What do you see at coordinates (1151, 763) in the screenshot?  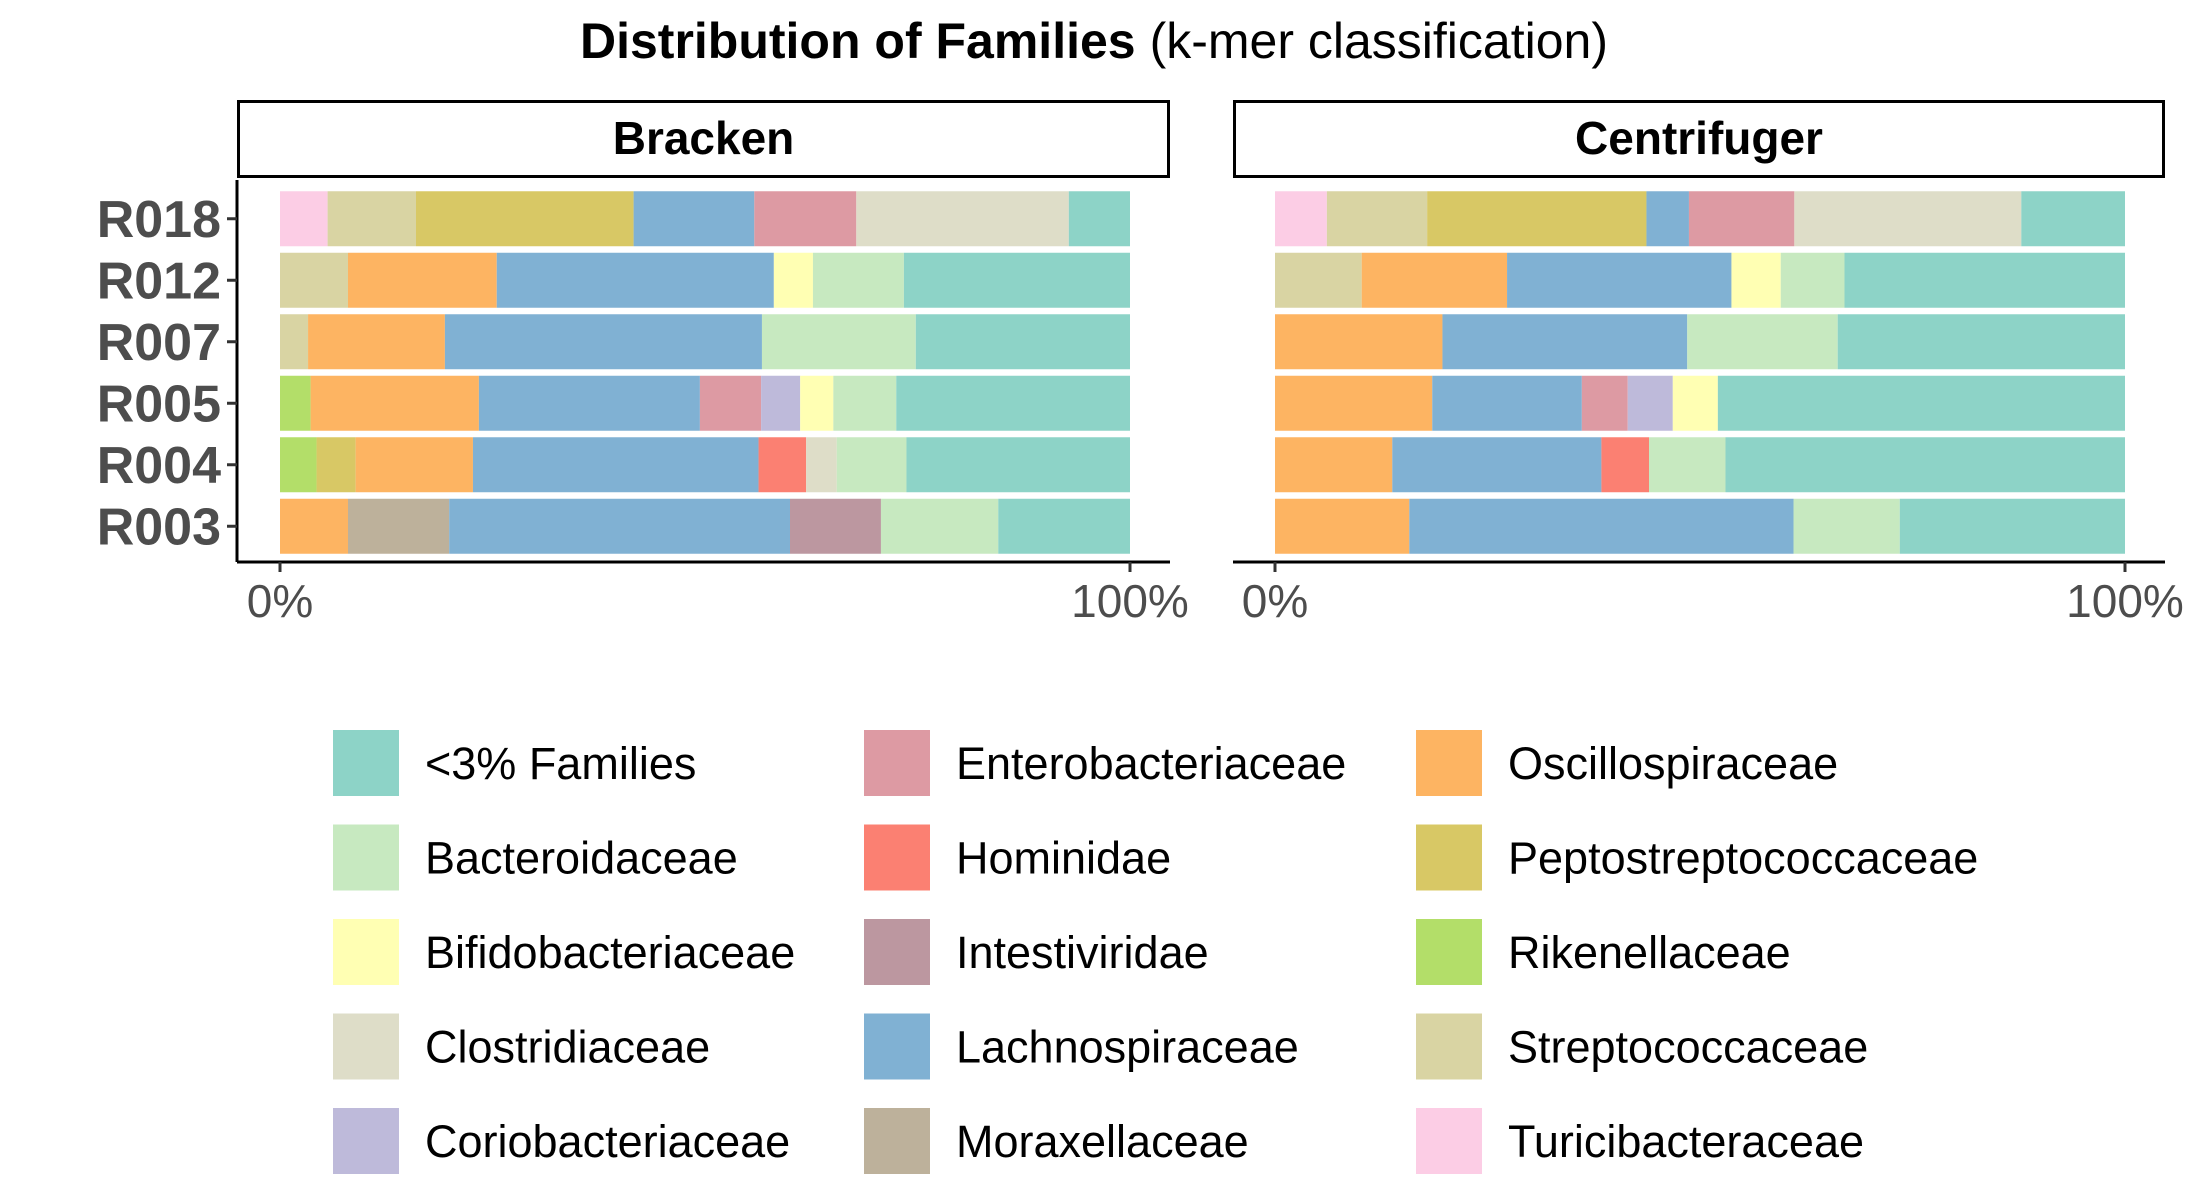 I see `legend-label: Enterobacteriaceae` at bounding box center [1151, 763].